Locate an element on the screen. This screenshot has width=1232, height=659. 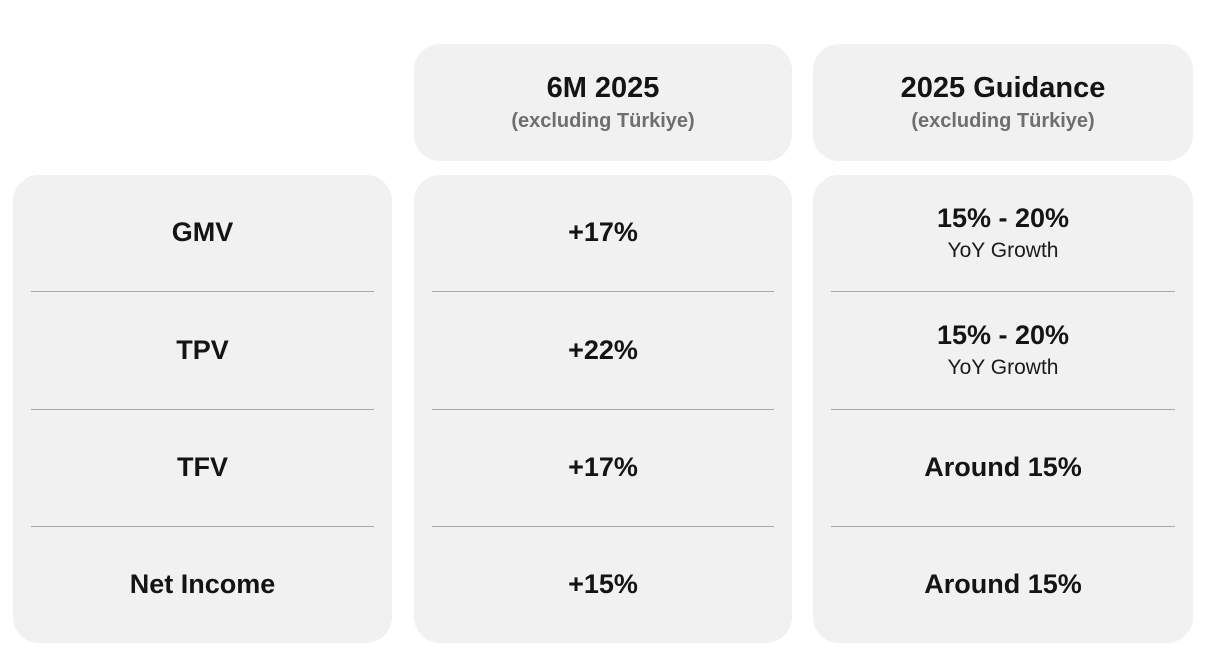
metric-label-tpv: TPV is located at coordinates (202, 349).